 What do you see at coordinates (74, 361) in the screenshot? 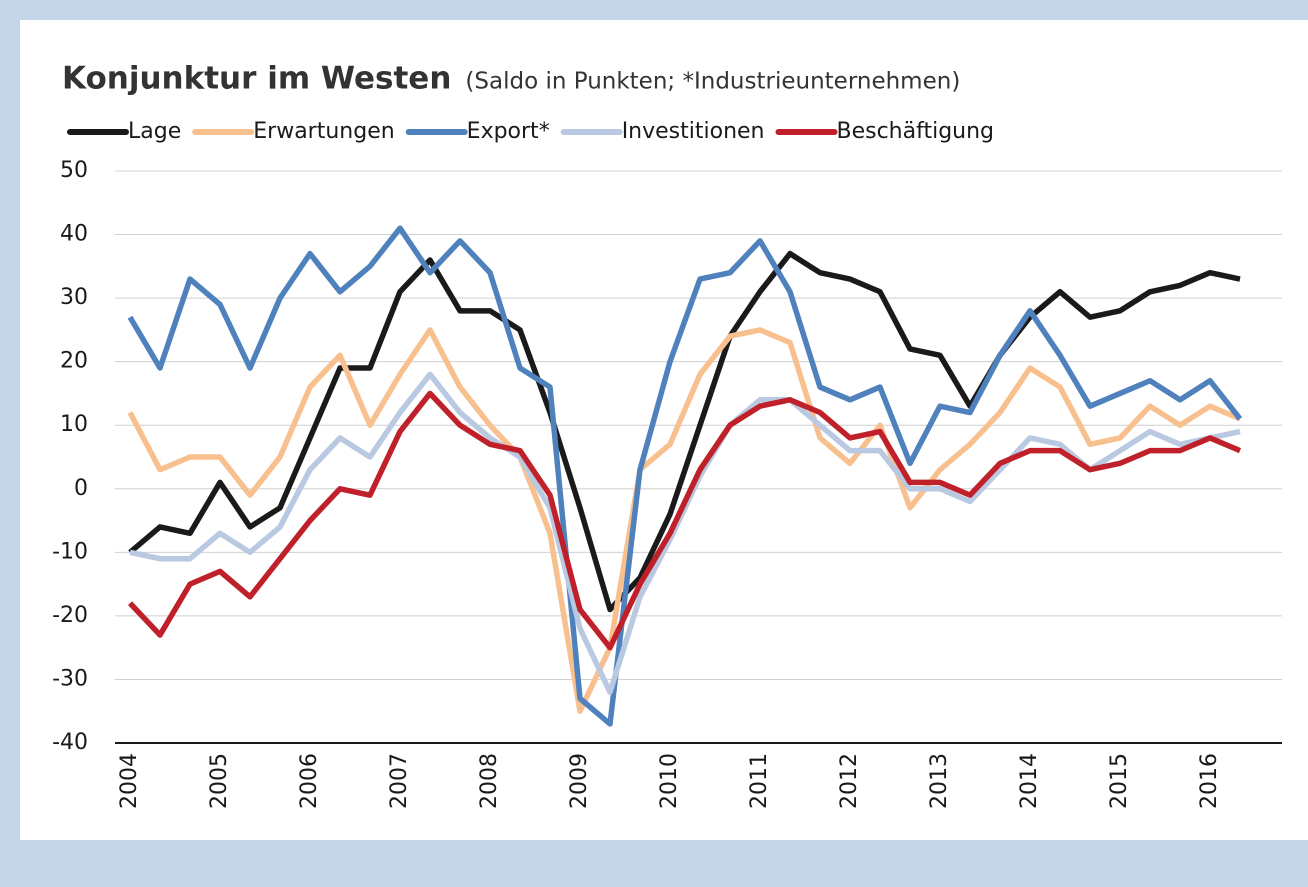
I see `y-tick-label: 20` at bounding box center [74, 361].